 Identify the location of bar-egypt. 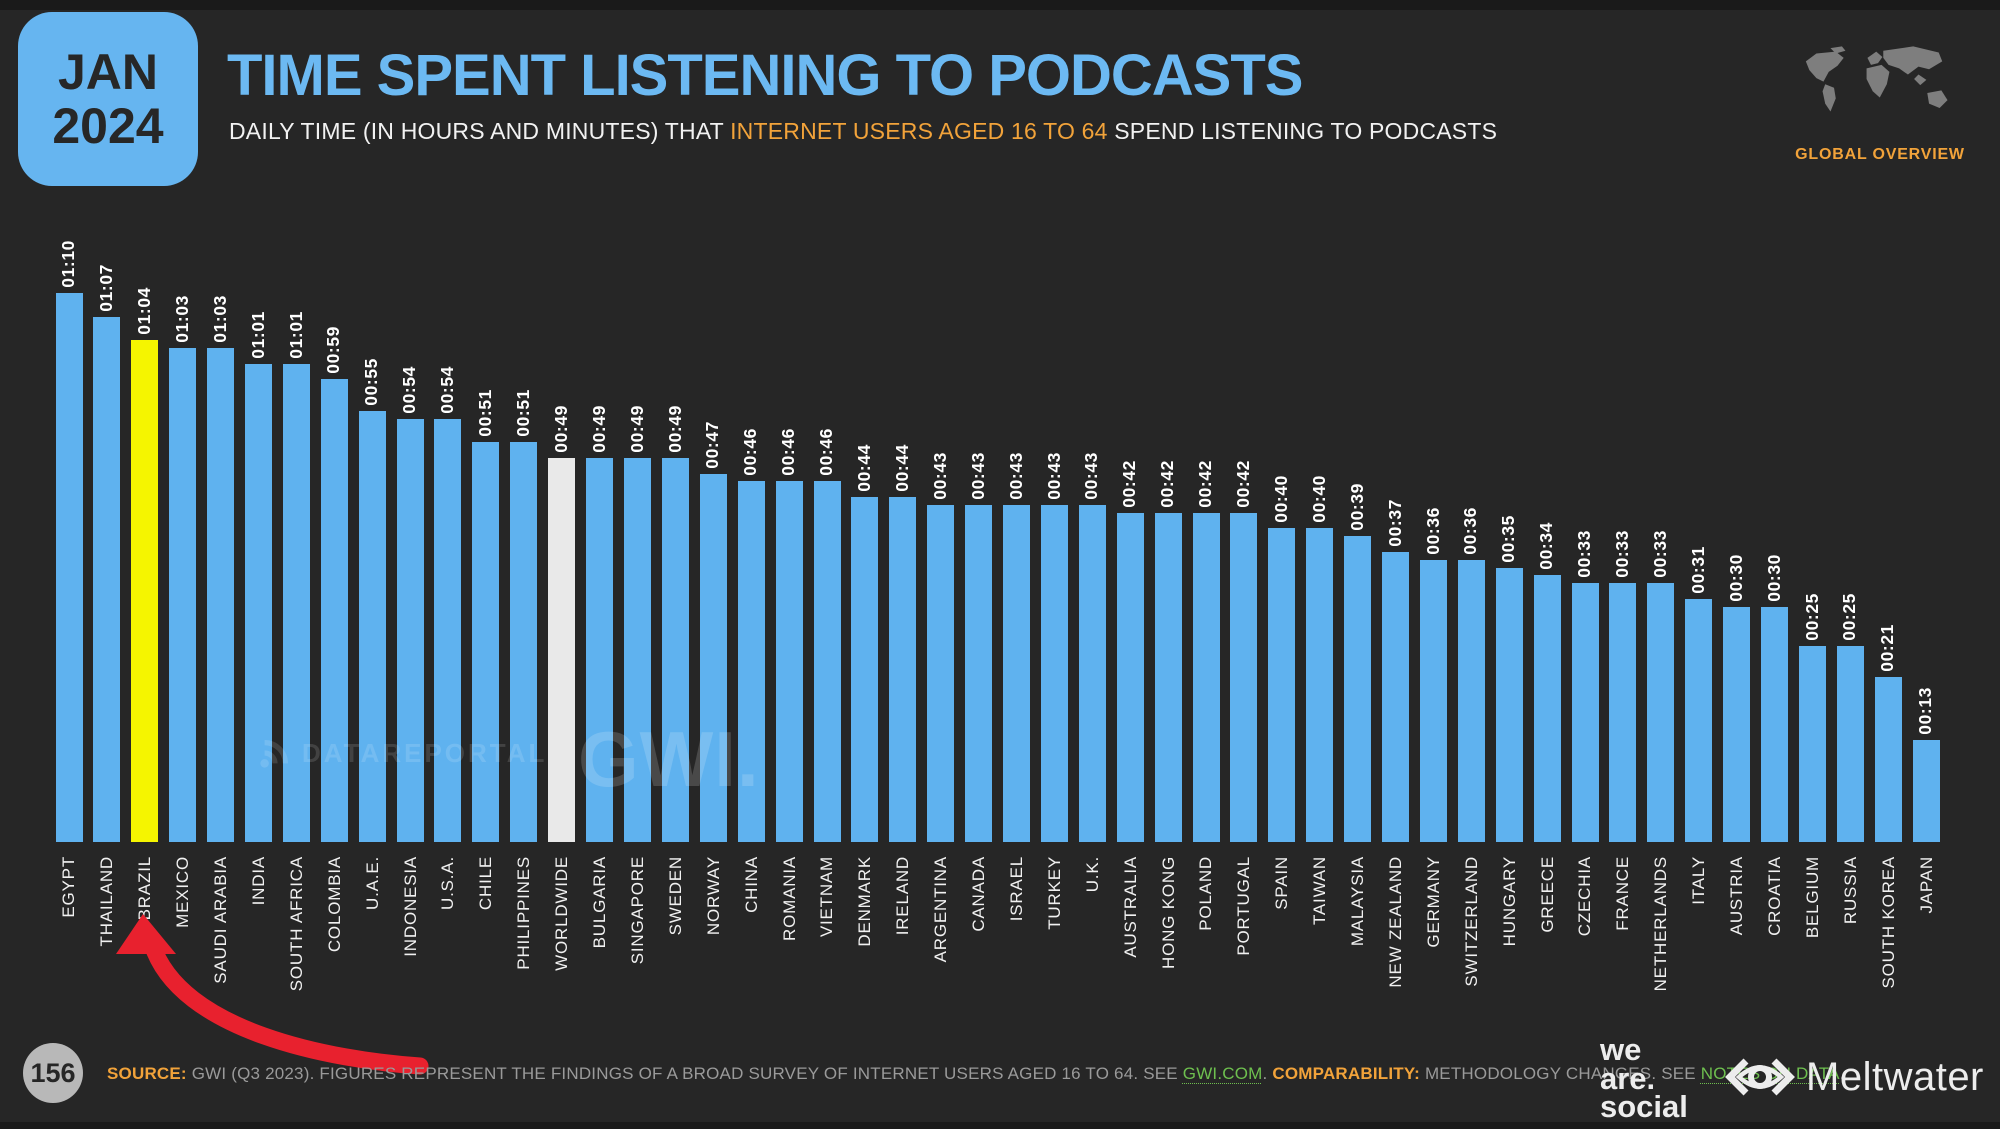
(69, 567).